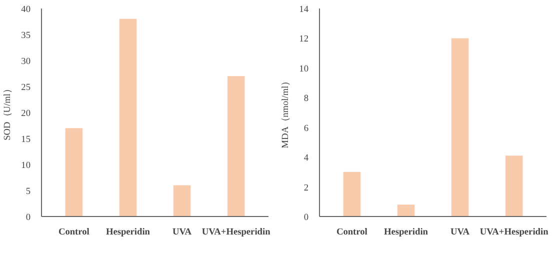  I want to click on y-tick-label: 30, so click(26, 62).